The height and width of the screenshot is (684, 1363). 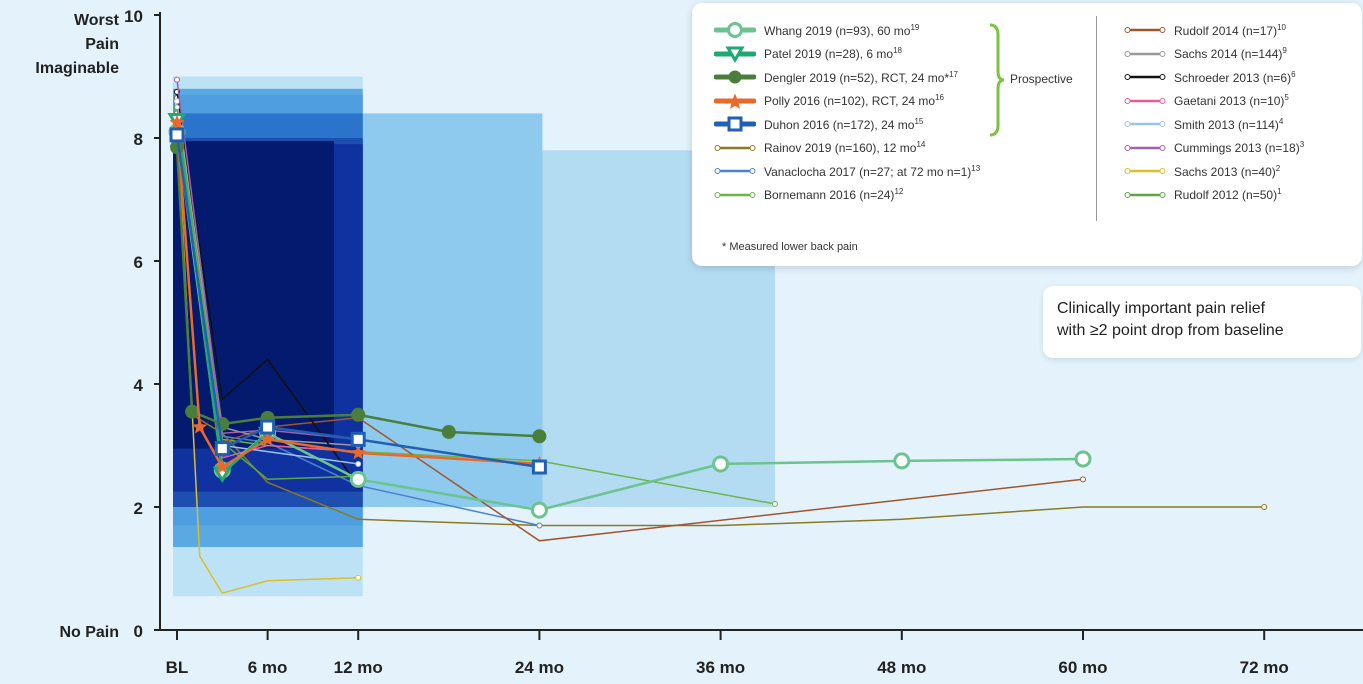 I want to click on legend-reference: 18, so click(x=897, y=50).